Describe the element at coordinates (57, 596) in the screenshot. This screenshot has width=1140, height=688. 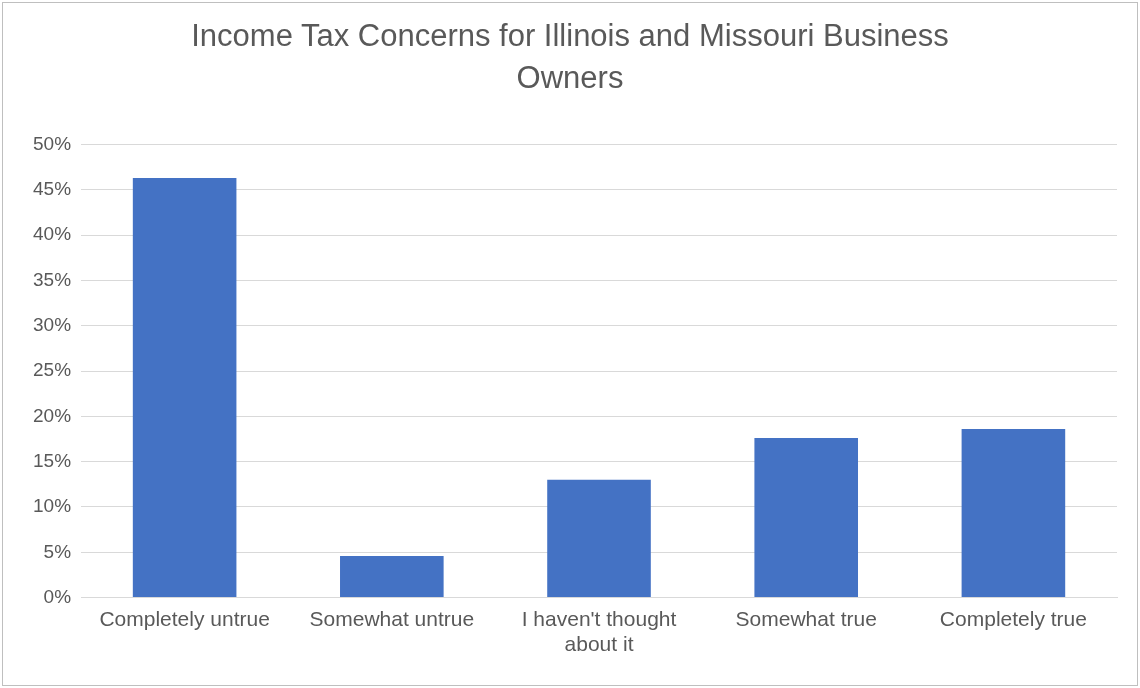
I see `y-tick-label: 0%` at that location.